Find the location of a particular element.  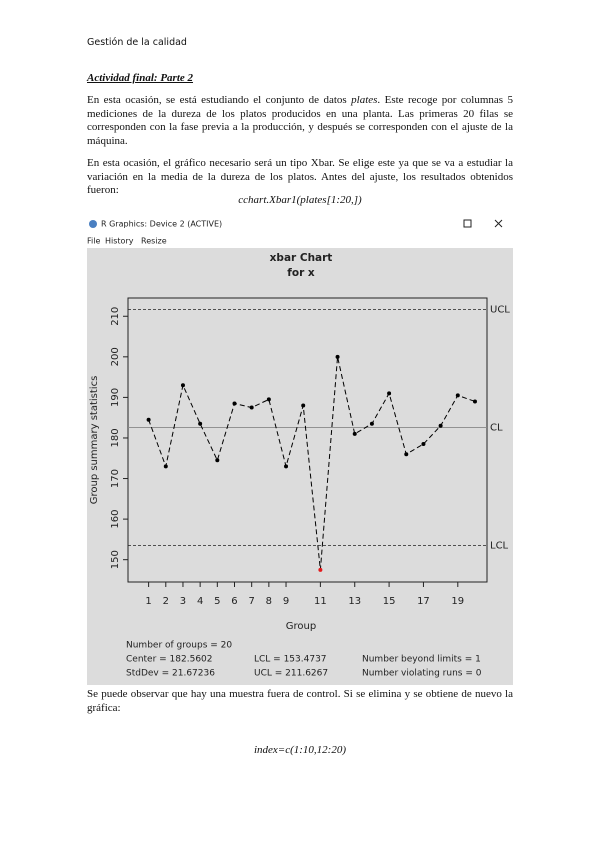

maximize-button is located at coordinates (467, 223).